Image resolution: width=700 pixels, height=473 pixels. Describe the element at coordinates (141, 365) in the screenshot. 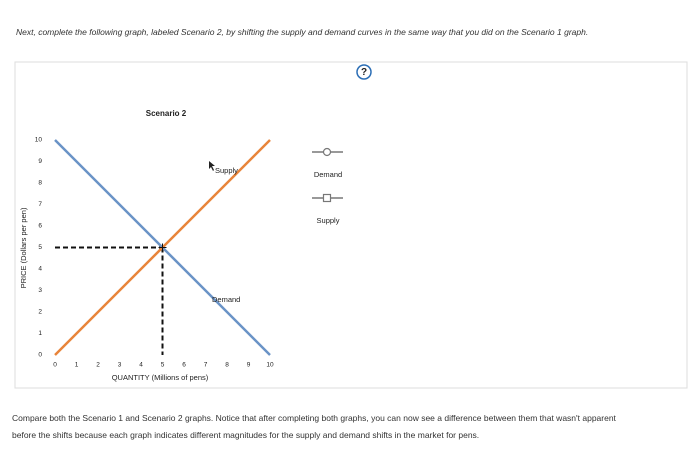

I see `x-tick-label: 4` at that location.